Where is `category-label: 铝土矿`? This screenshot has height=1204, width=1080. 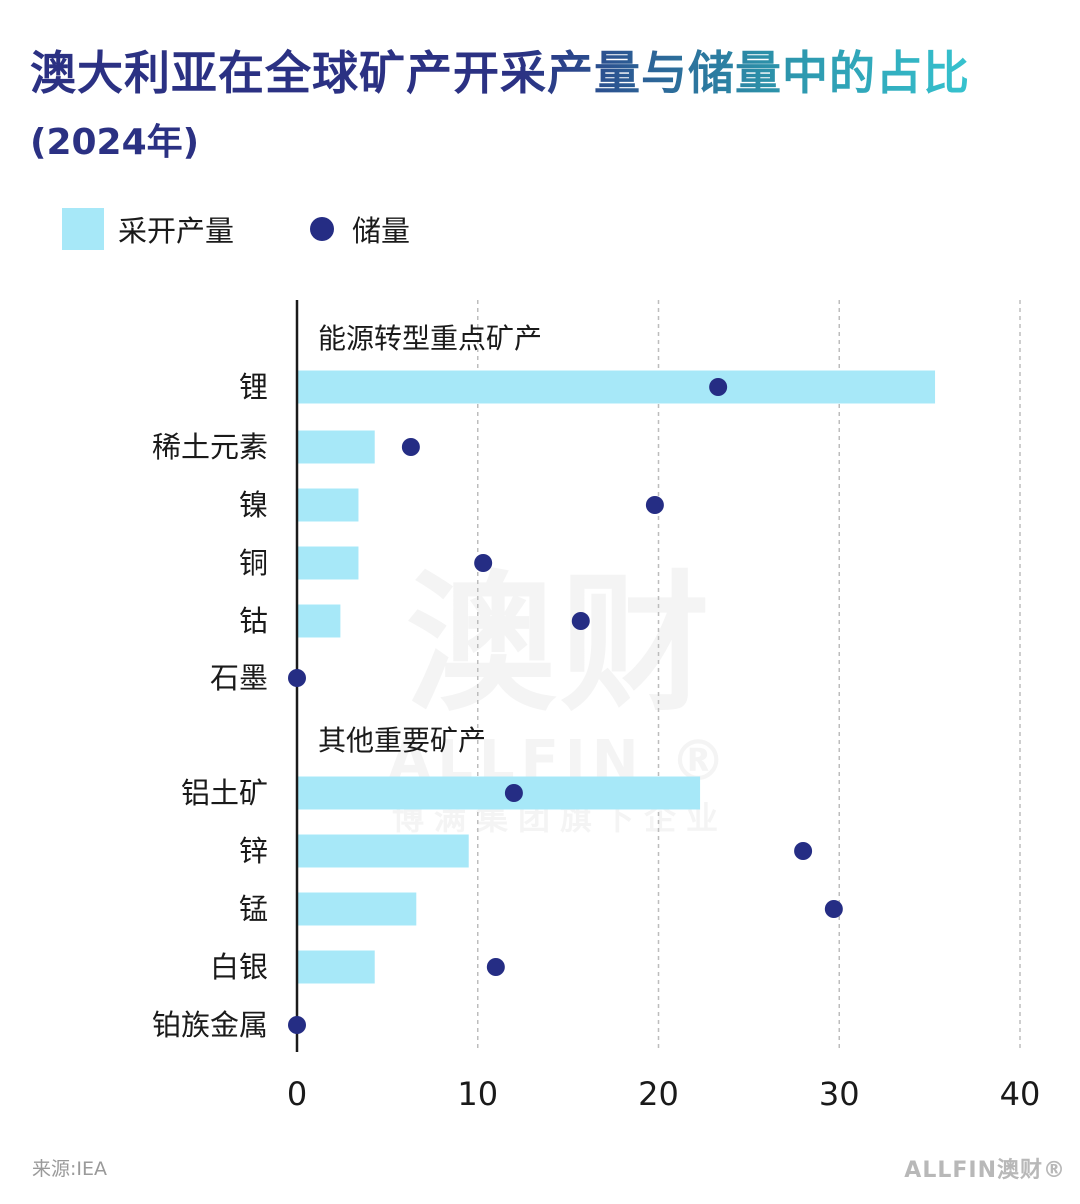 category-label: 铝土矿 is located at coordinates (224, 793).